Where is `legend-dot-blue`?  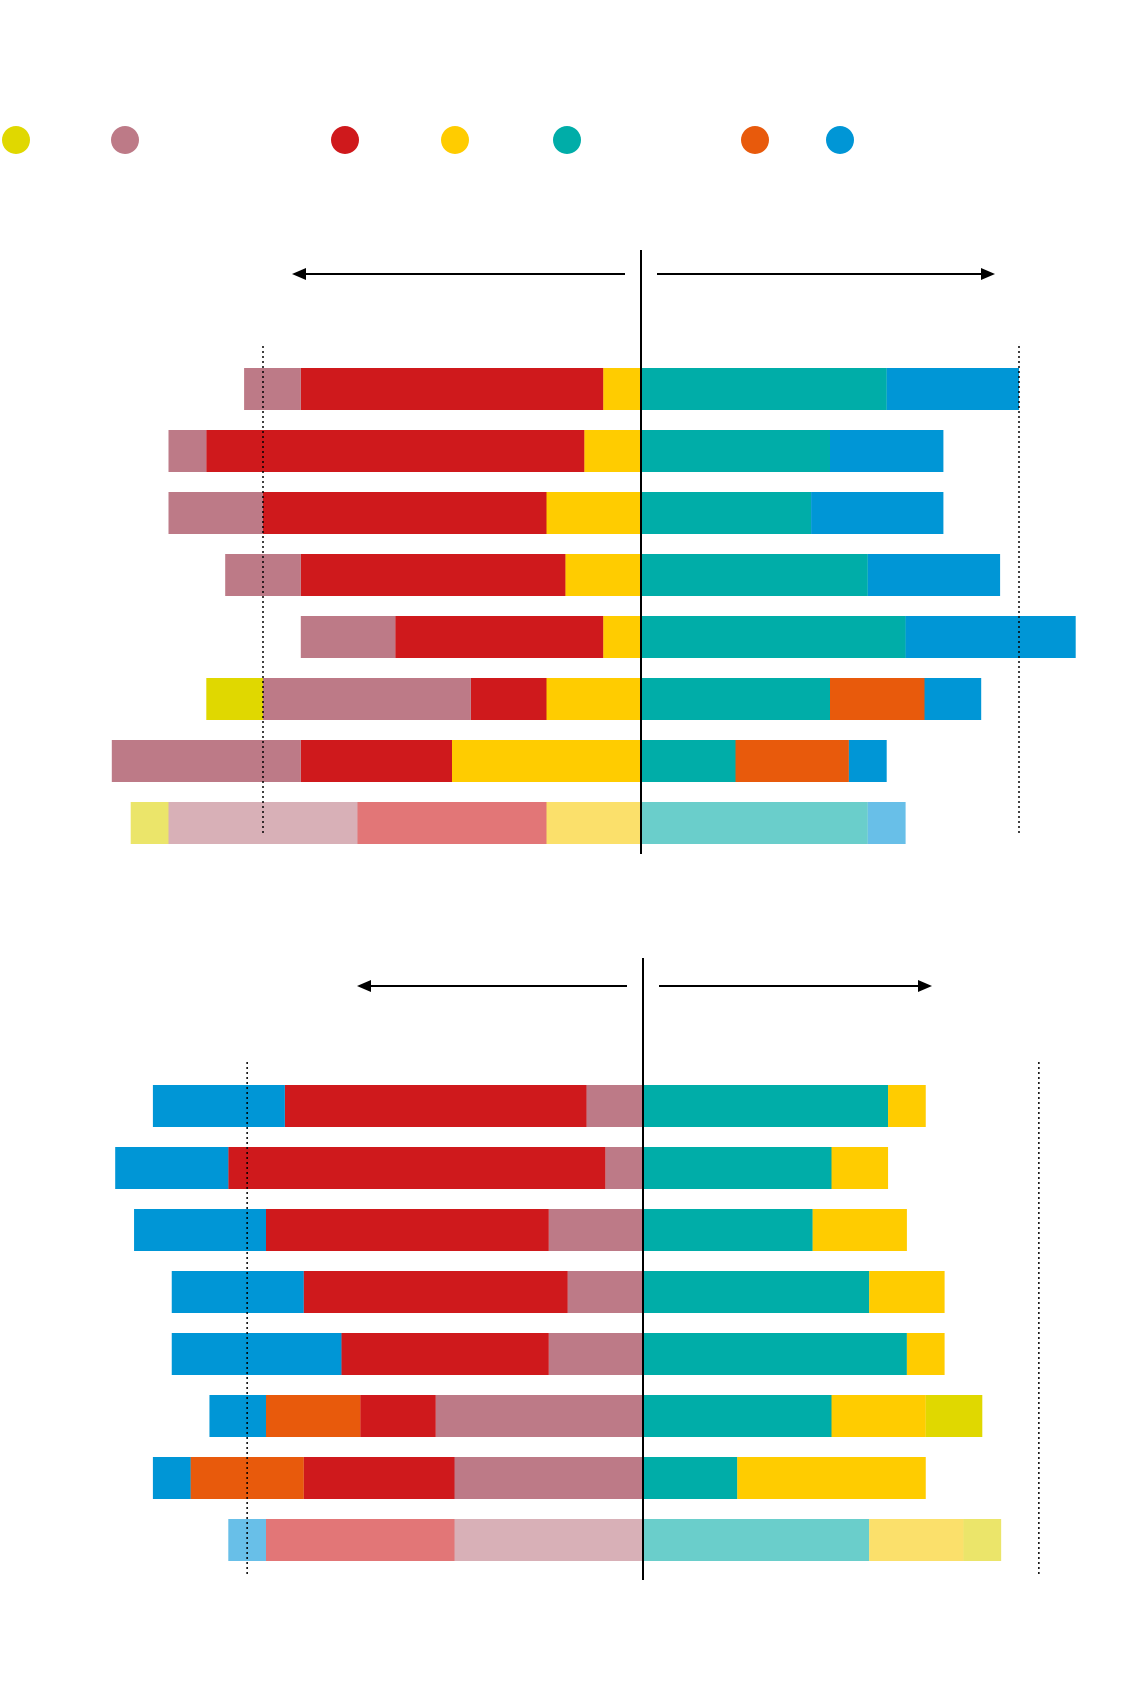
legend-dot-blue is located at coordinates (840, 140).